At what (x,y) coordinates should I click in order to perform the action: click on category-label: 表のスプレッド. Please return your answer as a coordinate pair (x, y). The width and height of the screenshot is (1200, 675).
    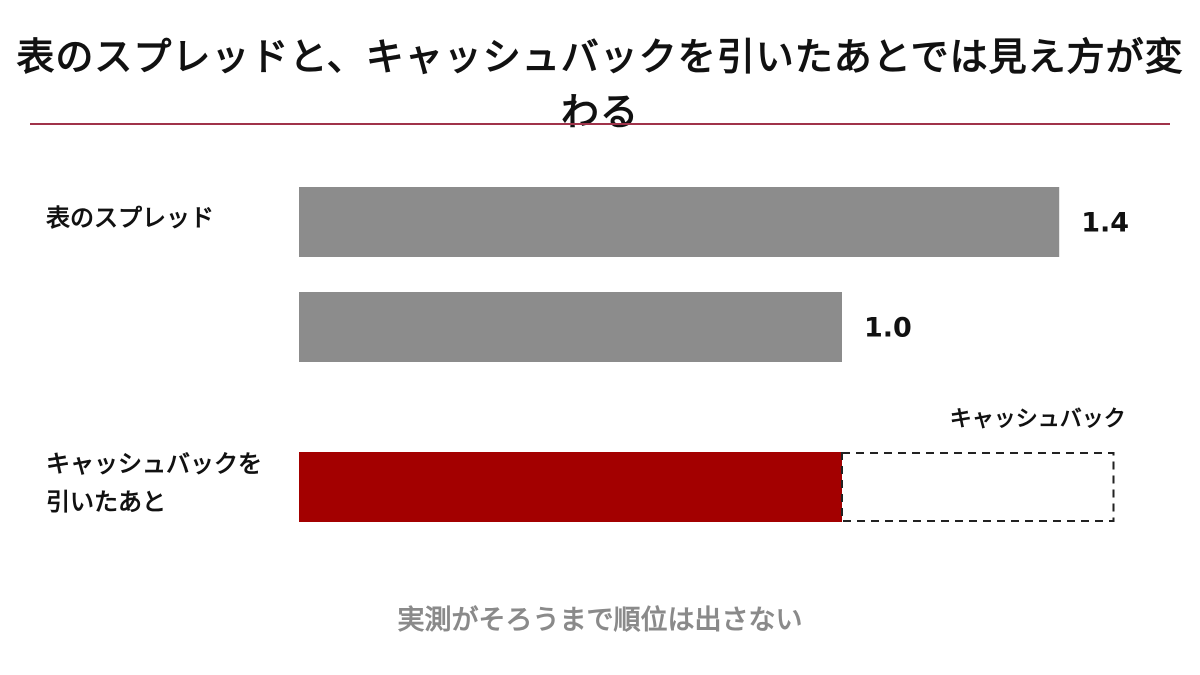
    Looking at the image, I should click on (130, 218).